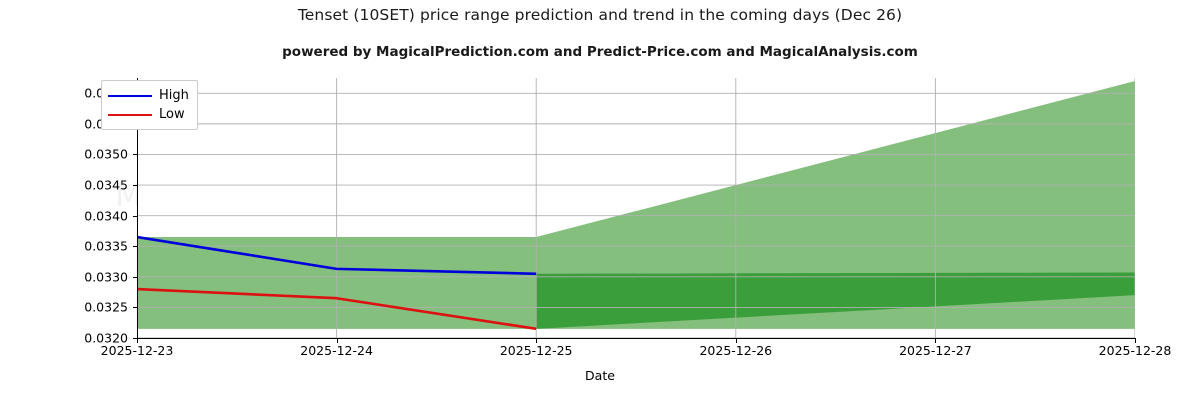 Image resolution: width=1200 pixels, height=400 pixels. I want to click on legend-item-high: High, so click(148, 95).